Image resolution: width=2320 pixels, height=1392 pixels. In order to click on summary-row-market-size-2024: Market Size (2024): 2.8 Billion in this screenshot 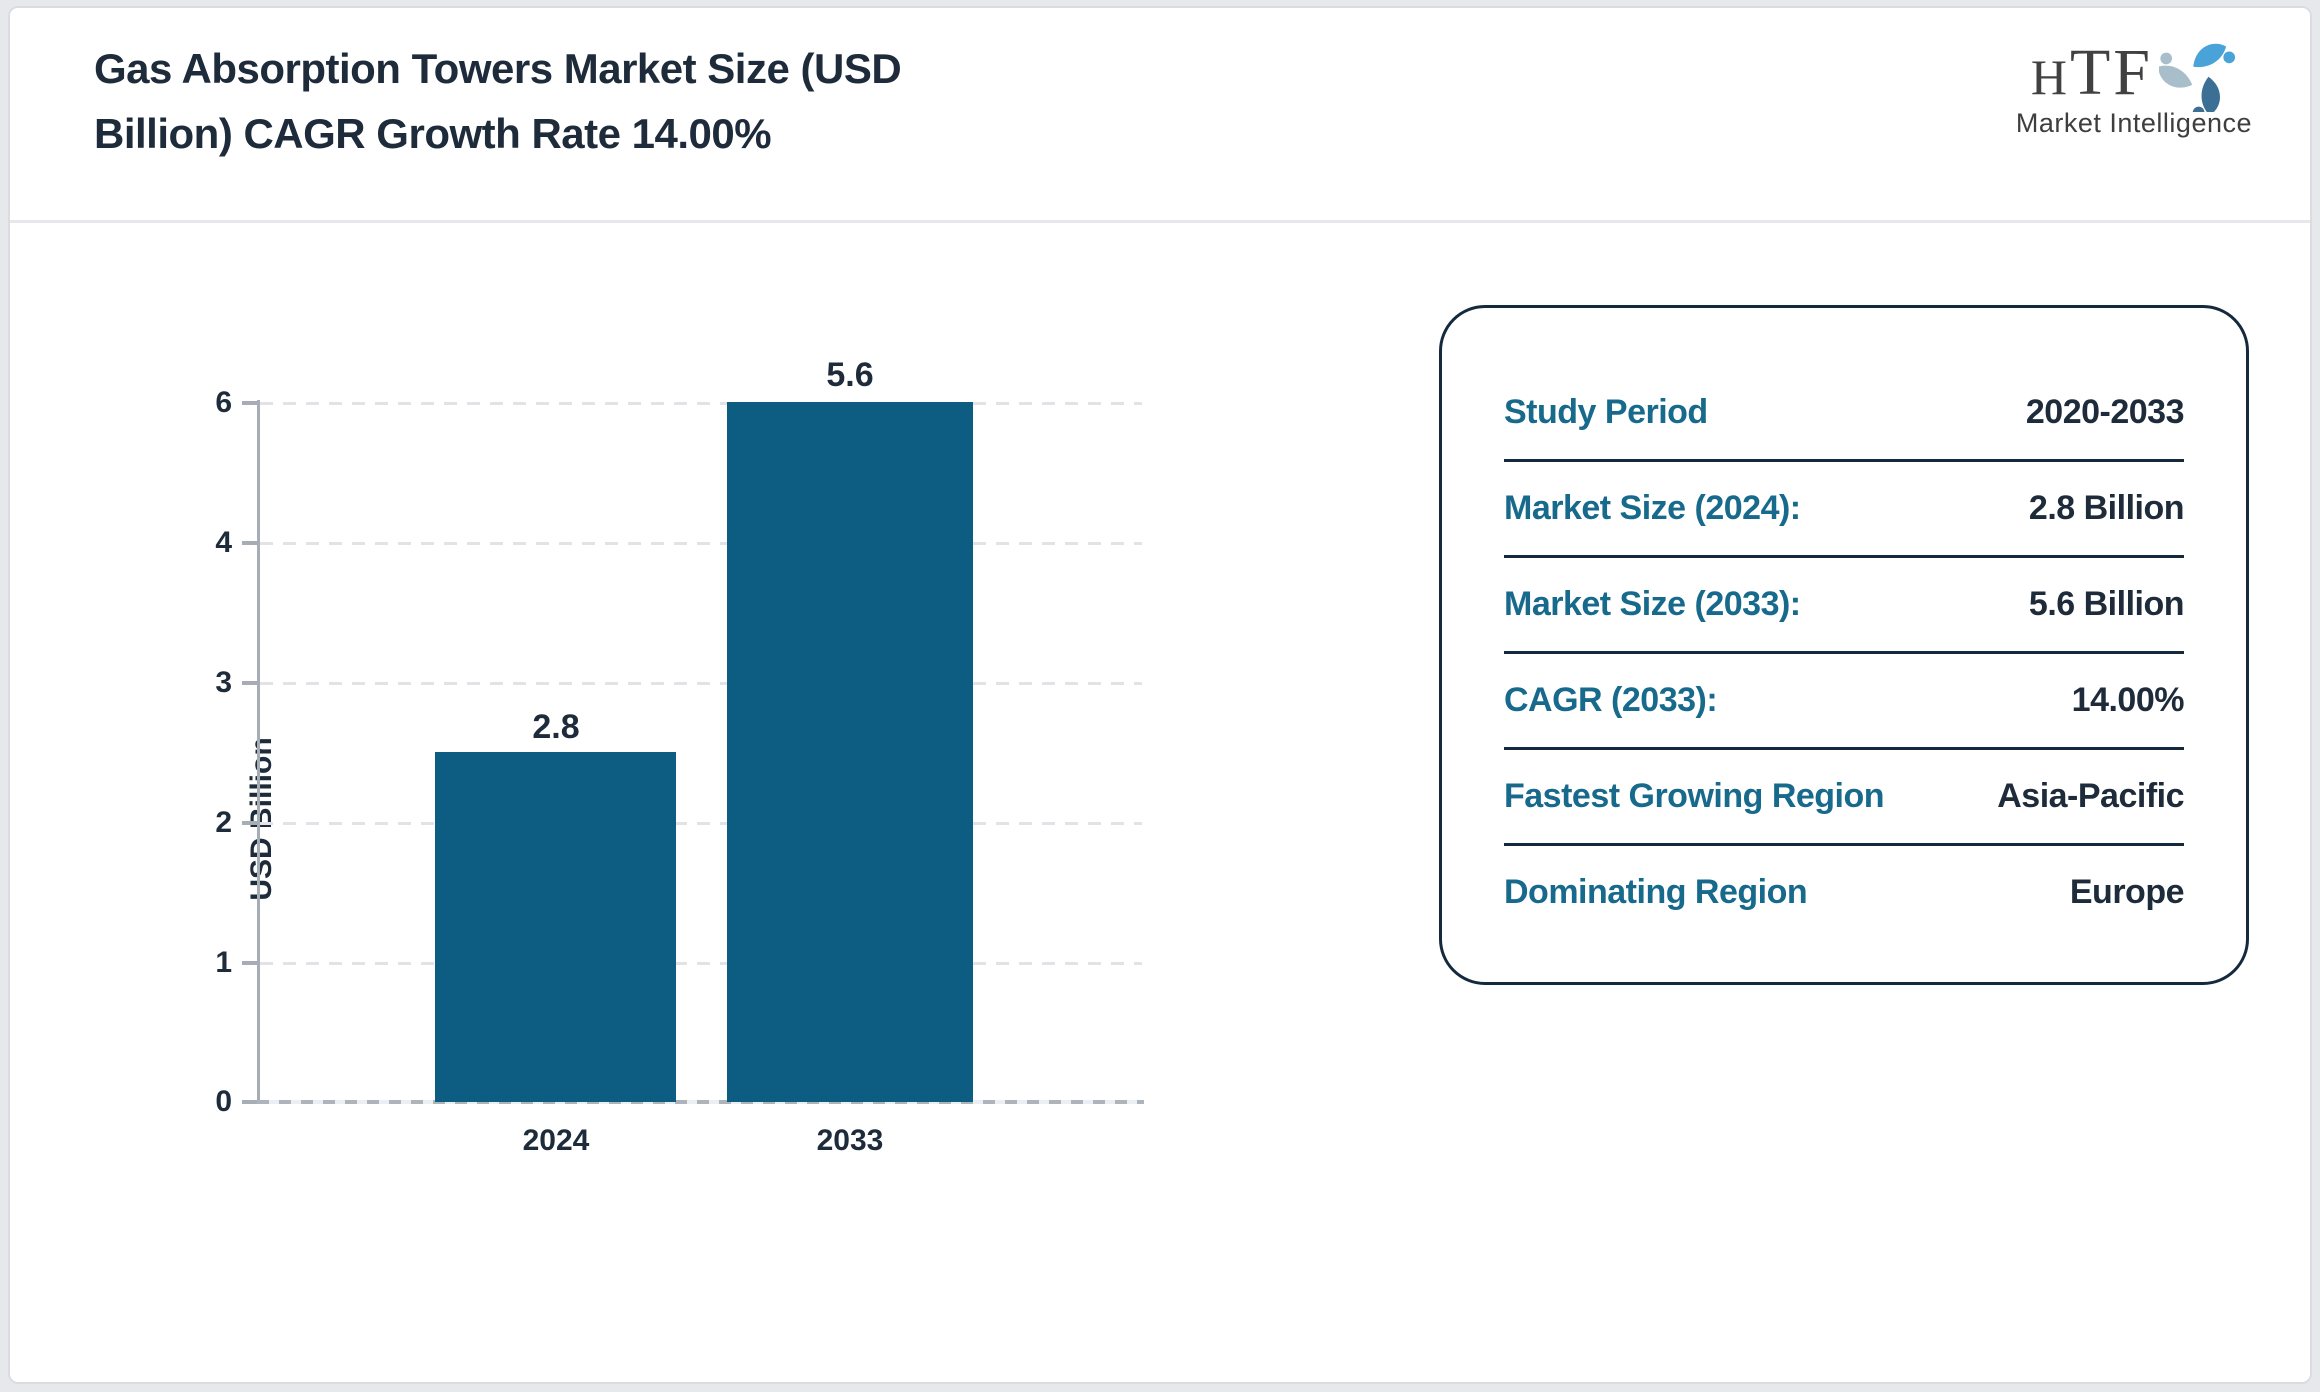, I will do `click(1844, 510)`.